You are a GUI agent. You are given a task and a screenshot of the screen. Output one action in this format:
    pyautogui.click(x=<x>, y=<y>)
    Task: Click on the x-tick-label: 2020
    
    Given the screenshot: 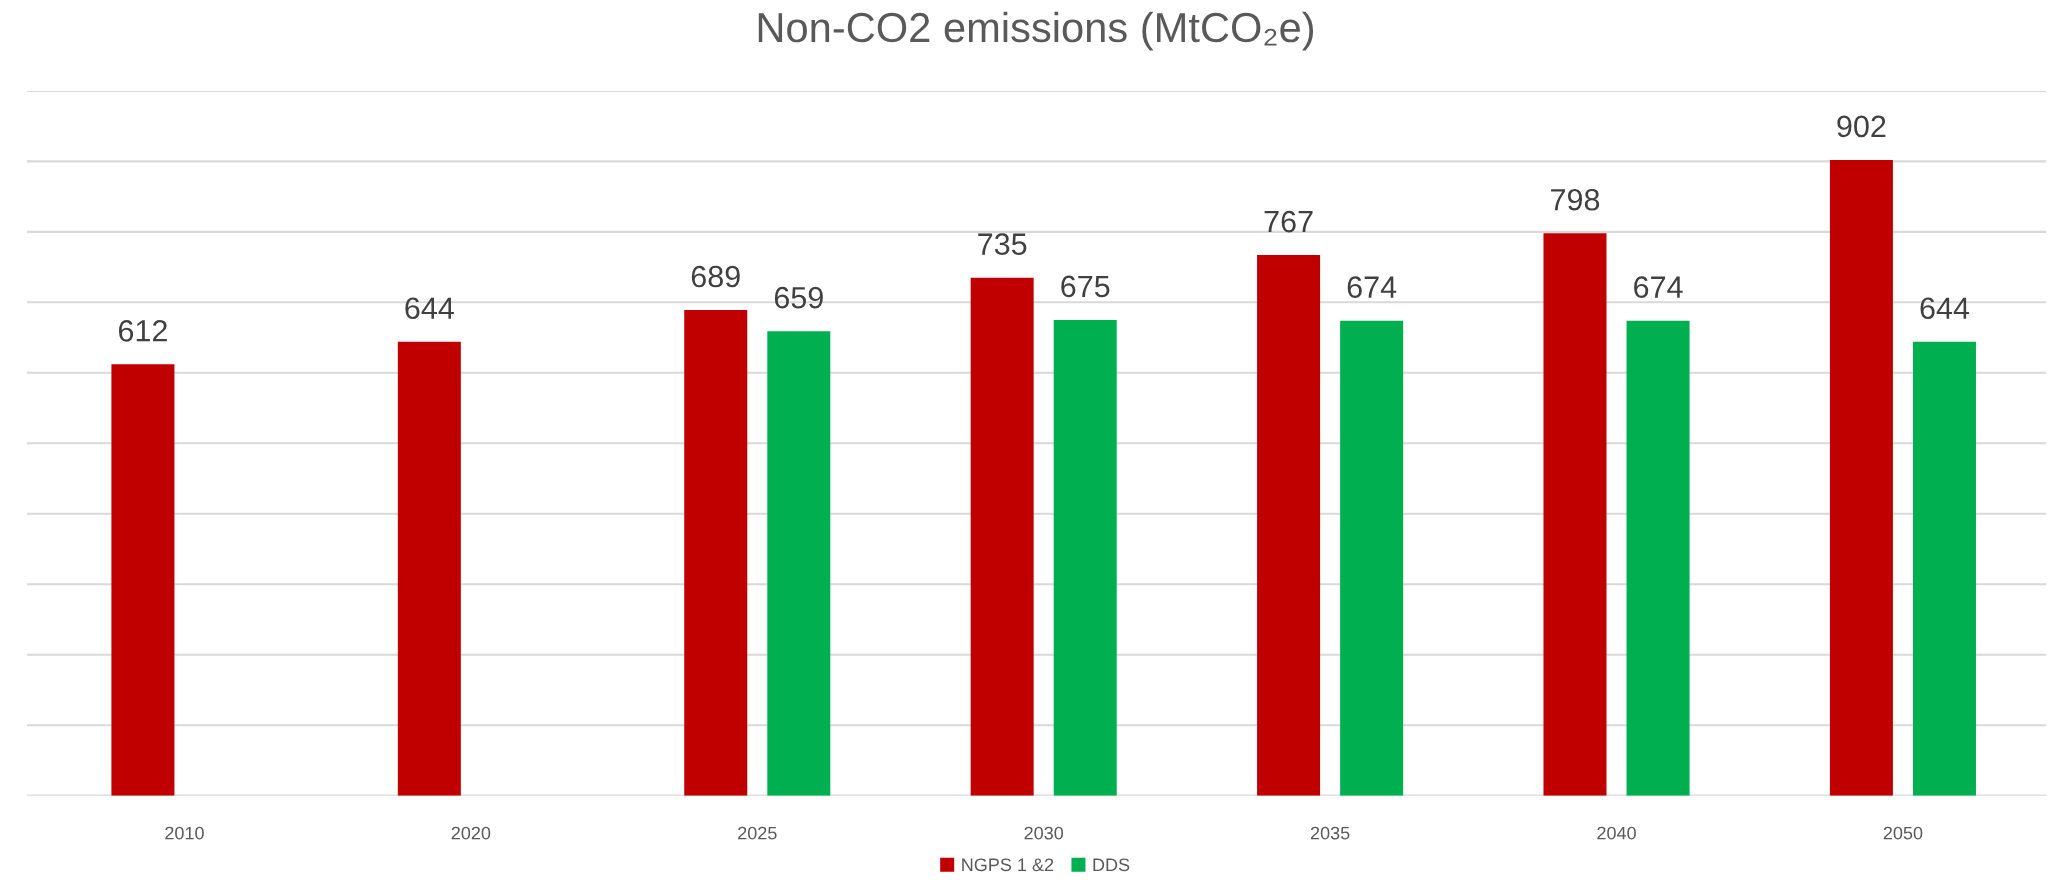 What is the action you would take?
    pyautogui.click(x=471, y=833)
    